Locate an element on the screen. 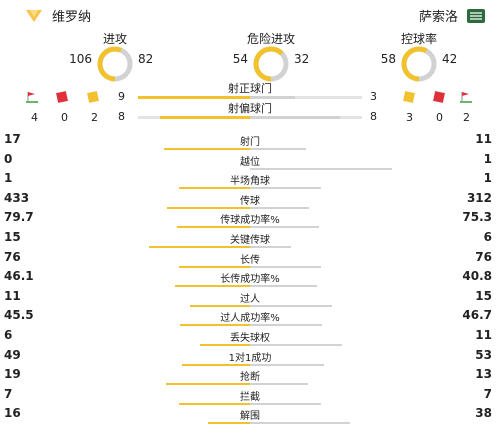  stat-label: 传球成功率% is located at coordinates (250, 221).